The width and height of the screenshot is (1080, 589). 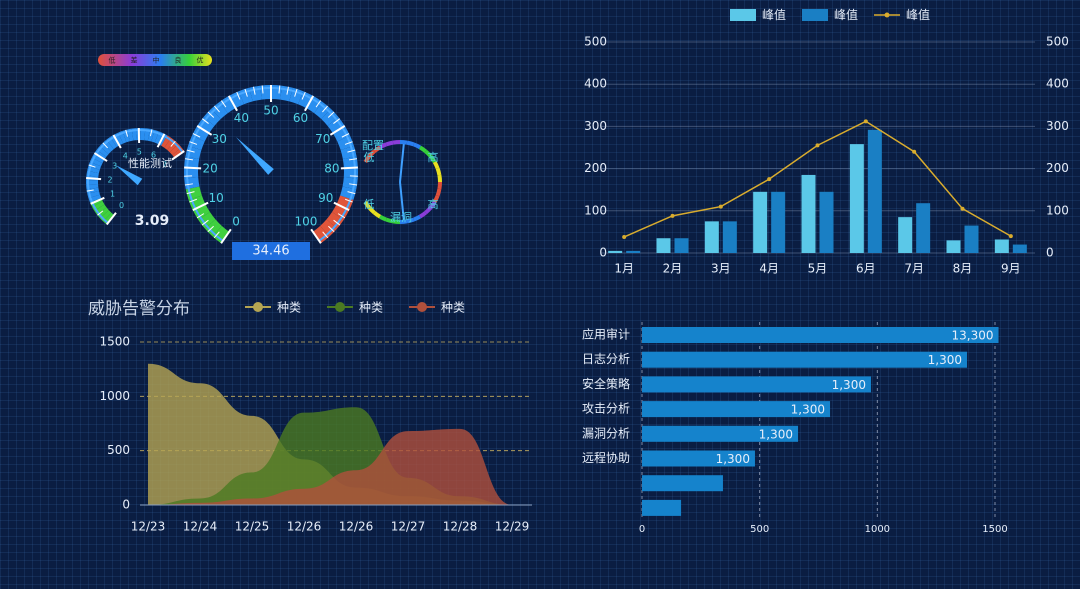 What do you see at coordinates (721, 269) in the screenshot?
I see `x-tick-label: 3月` at bounding box center [721, 269].